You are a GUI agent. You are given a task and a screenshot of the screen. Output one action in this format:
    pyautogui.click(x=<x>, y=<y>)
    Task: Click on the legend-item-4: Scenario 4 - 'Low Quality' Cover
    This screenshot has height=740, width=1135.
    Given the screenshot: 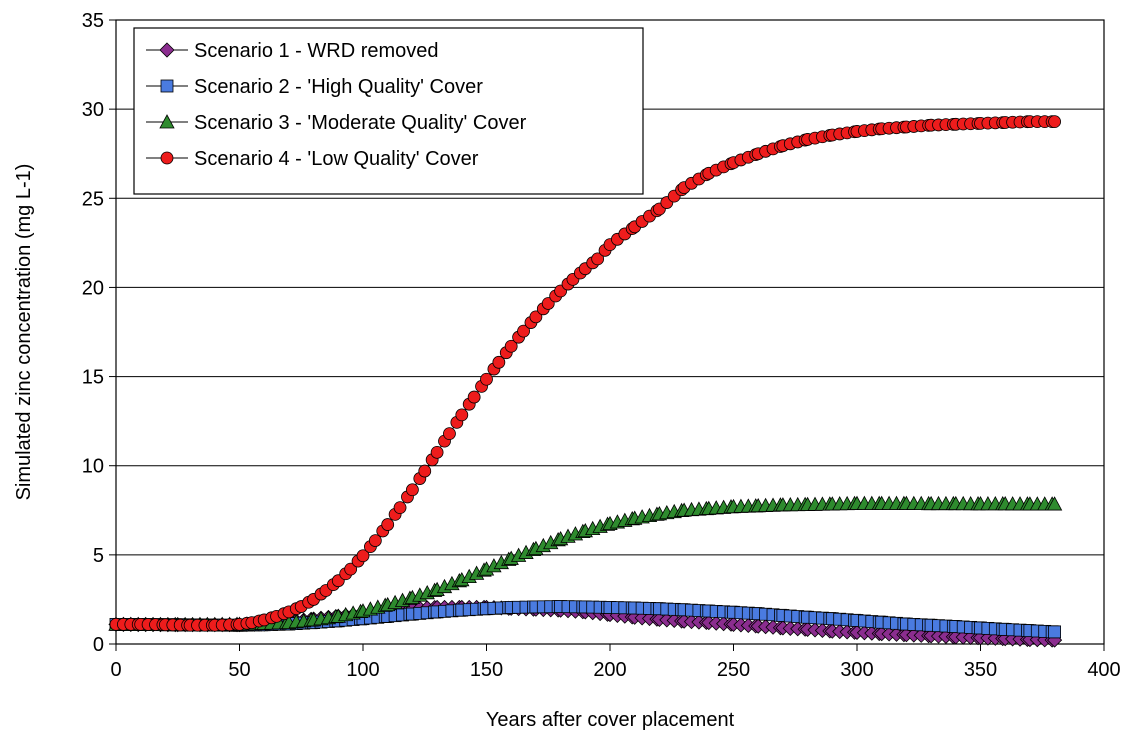 What is the action you would take?
    pyautogui.click(x=312, y=159)
    